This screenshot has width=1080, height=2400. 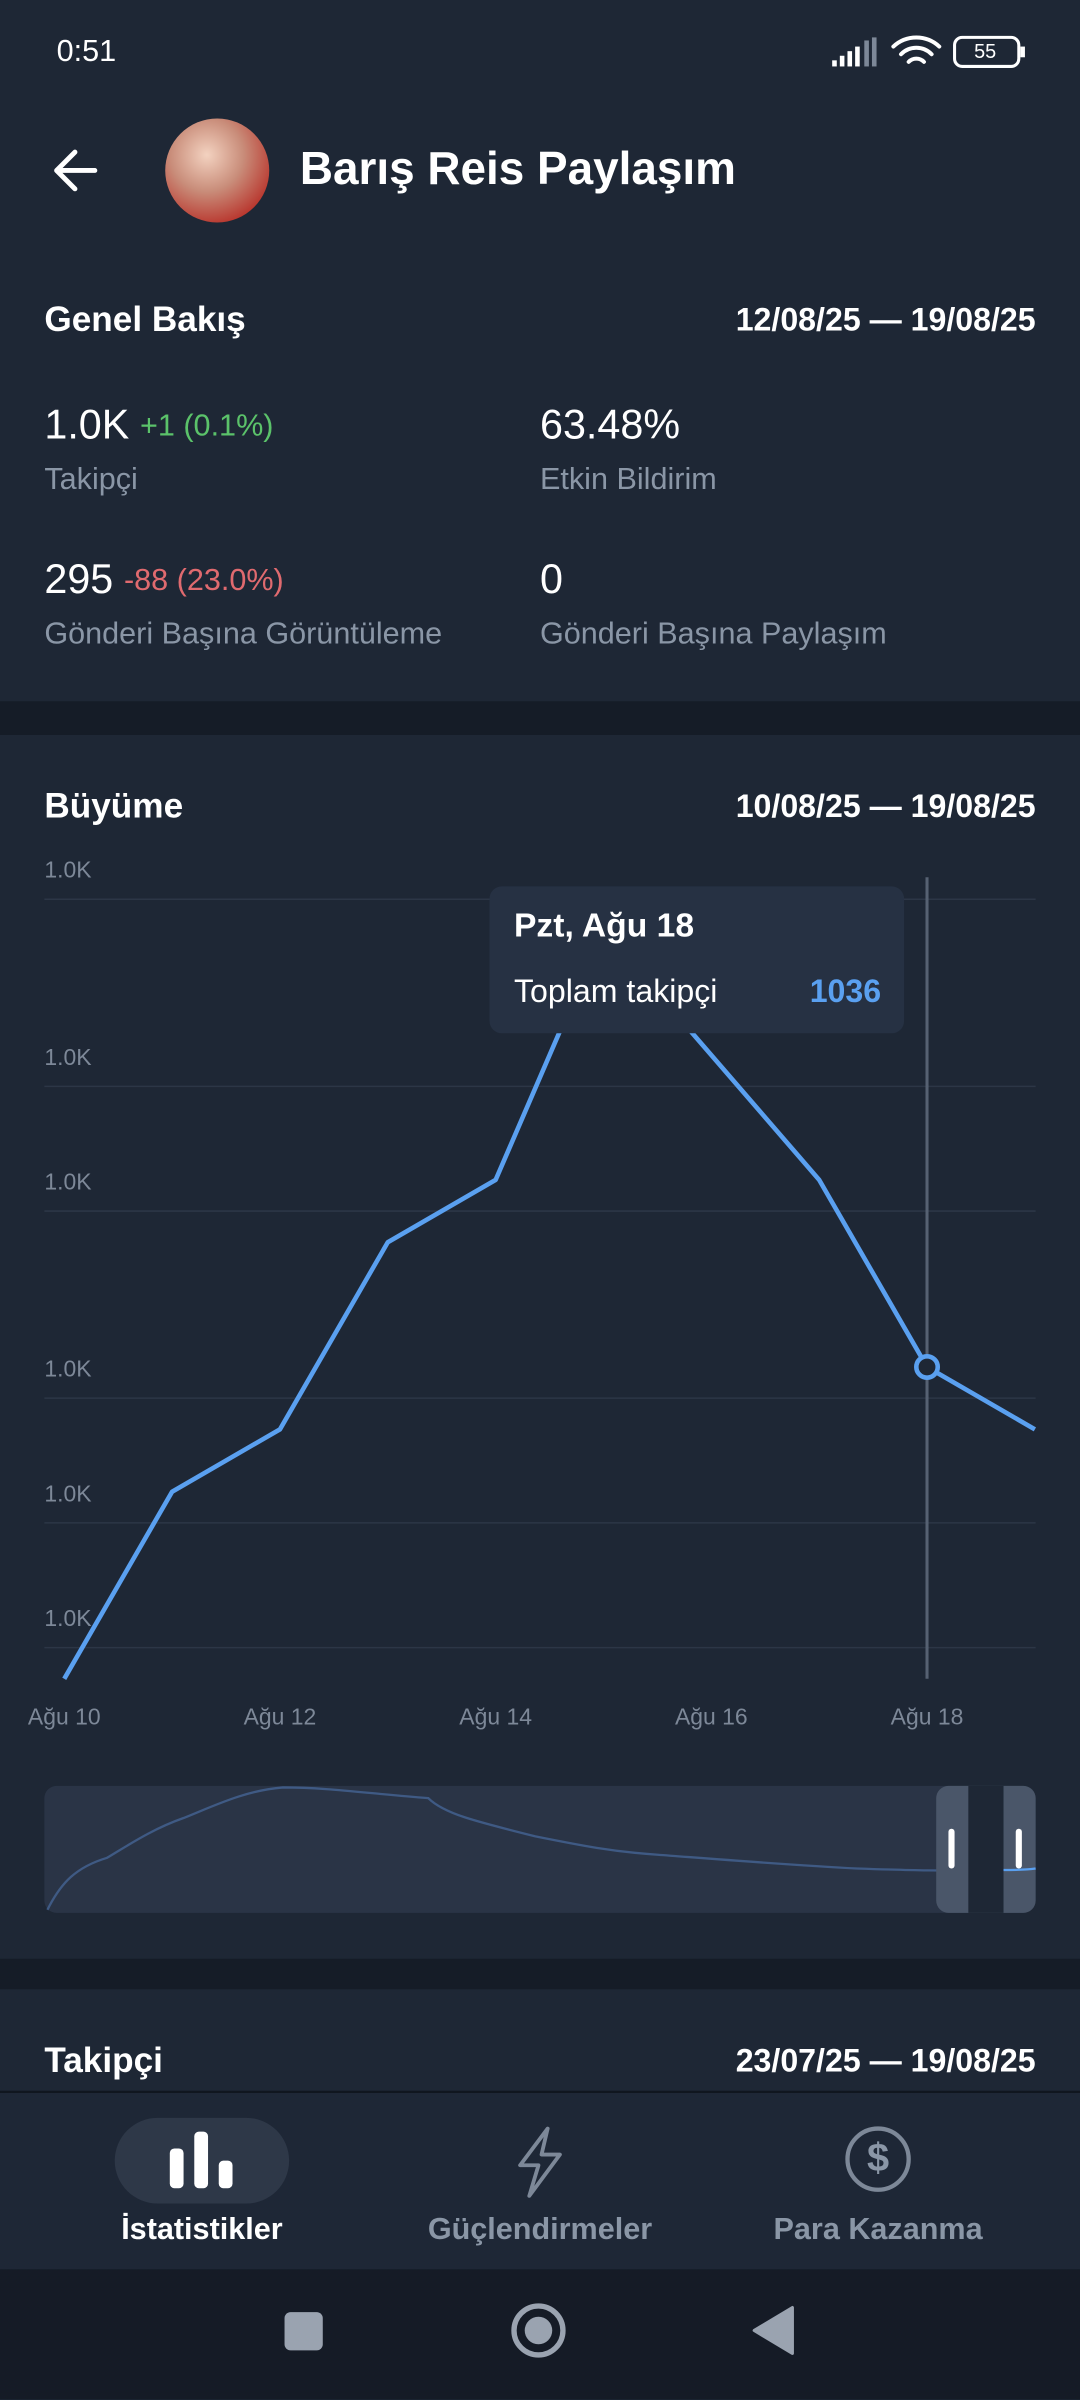 What do you see at coordinates (551, 579) in the screenshot?
I see `stat-value: 0` at bounding box center [551, 579].